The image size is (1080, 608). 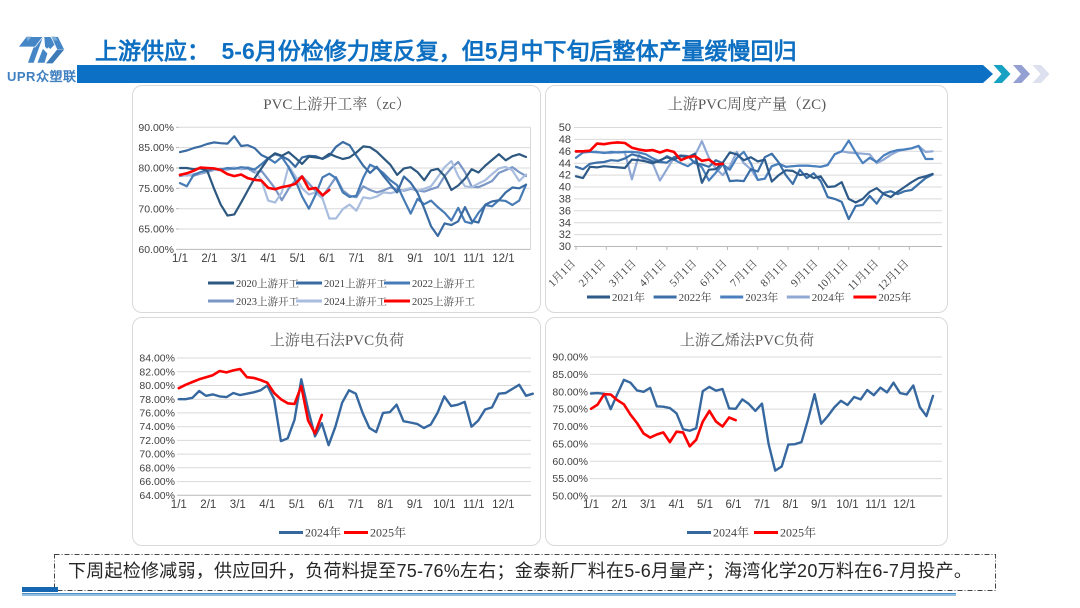 What do you see at coordinates (565, 140) in the screenshot?
I see `svg-text: 48` at bounding box center [565, 140].